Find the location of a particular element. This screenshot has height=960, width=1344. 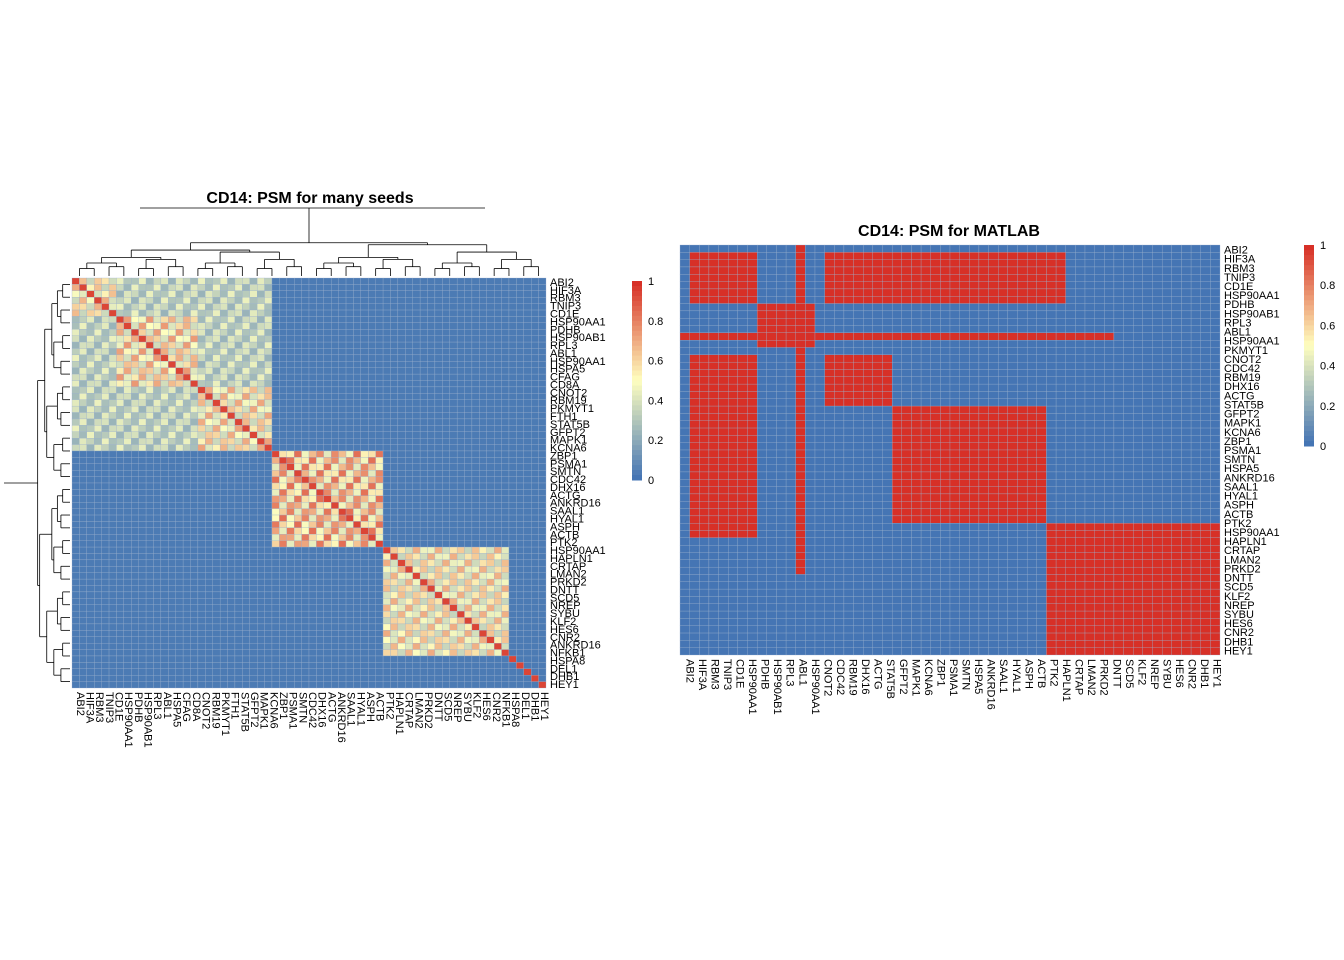

column-label: CDC42 is located at coordinates (312, 710).